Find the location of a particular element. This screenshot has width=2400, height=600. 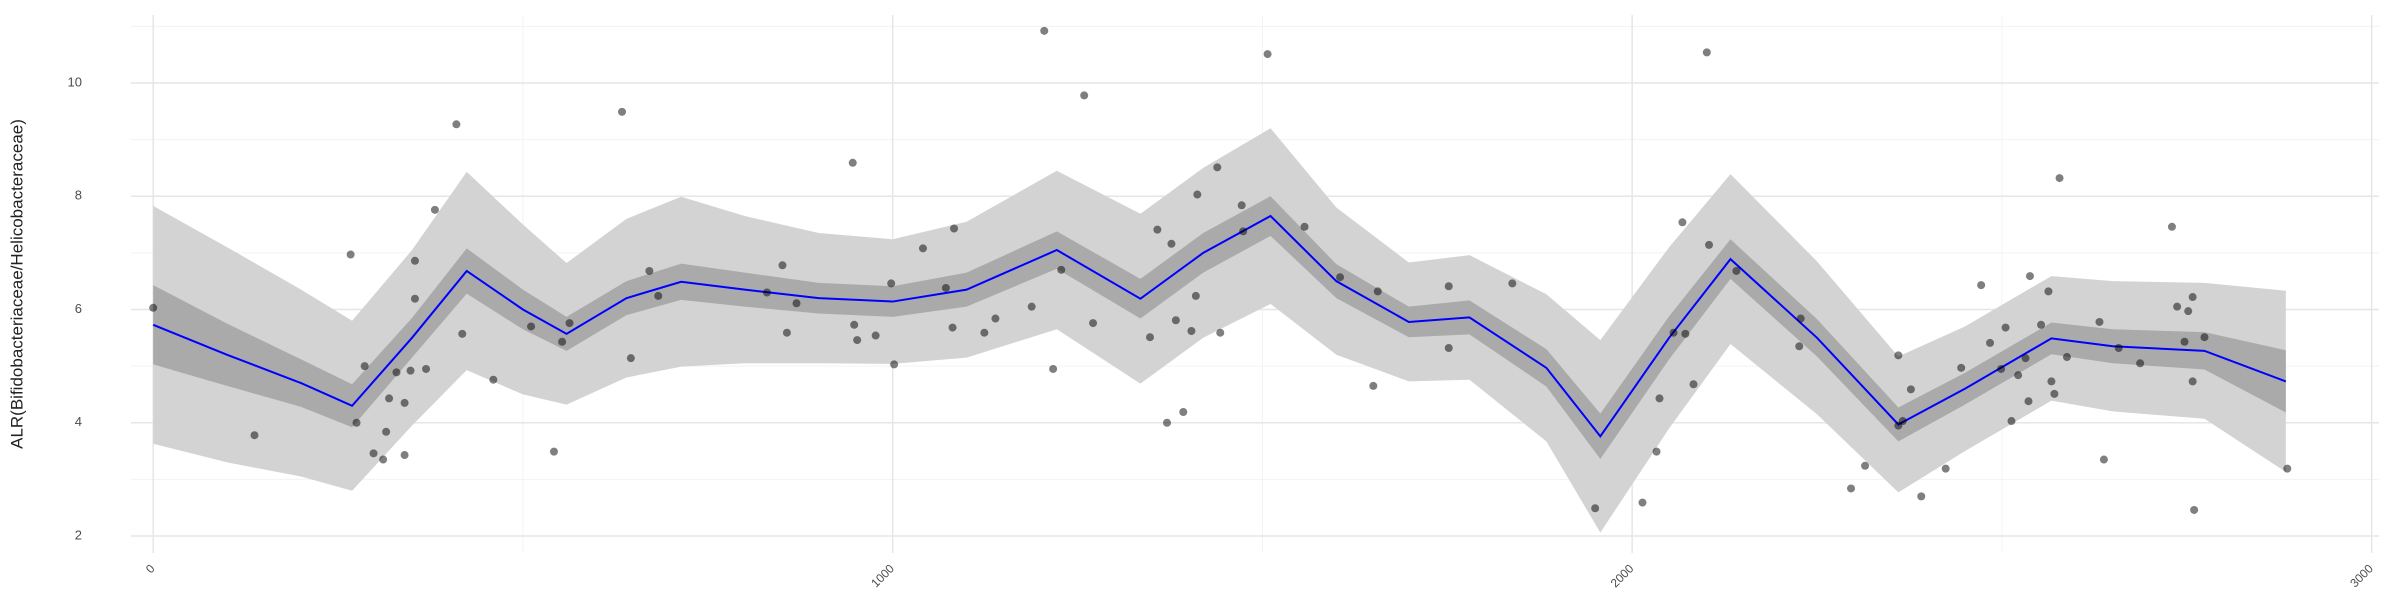

x-tick-label: 3000 is located at coordinates (2361, 575).